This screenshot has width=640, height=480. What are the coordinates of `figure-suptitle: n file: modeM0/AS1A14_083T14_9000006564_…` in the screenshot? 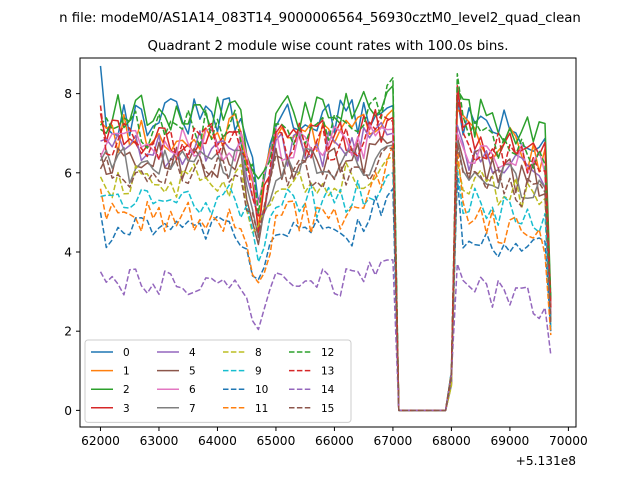 It's located at (320, 18).